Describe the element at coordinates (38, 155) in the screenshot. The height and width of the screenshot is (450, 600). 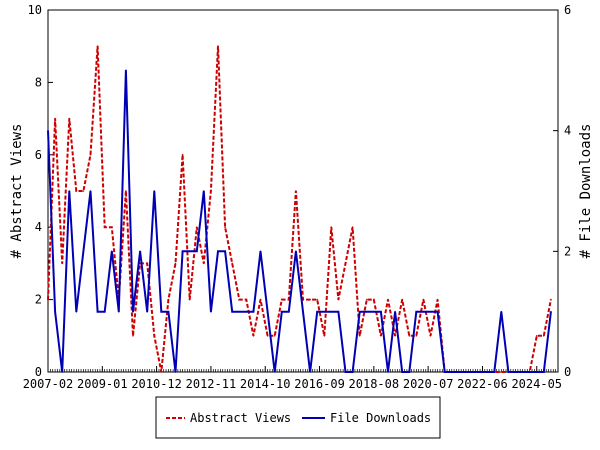
I see `y-left-tick-label: 6` at that location.